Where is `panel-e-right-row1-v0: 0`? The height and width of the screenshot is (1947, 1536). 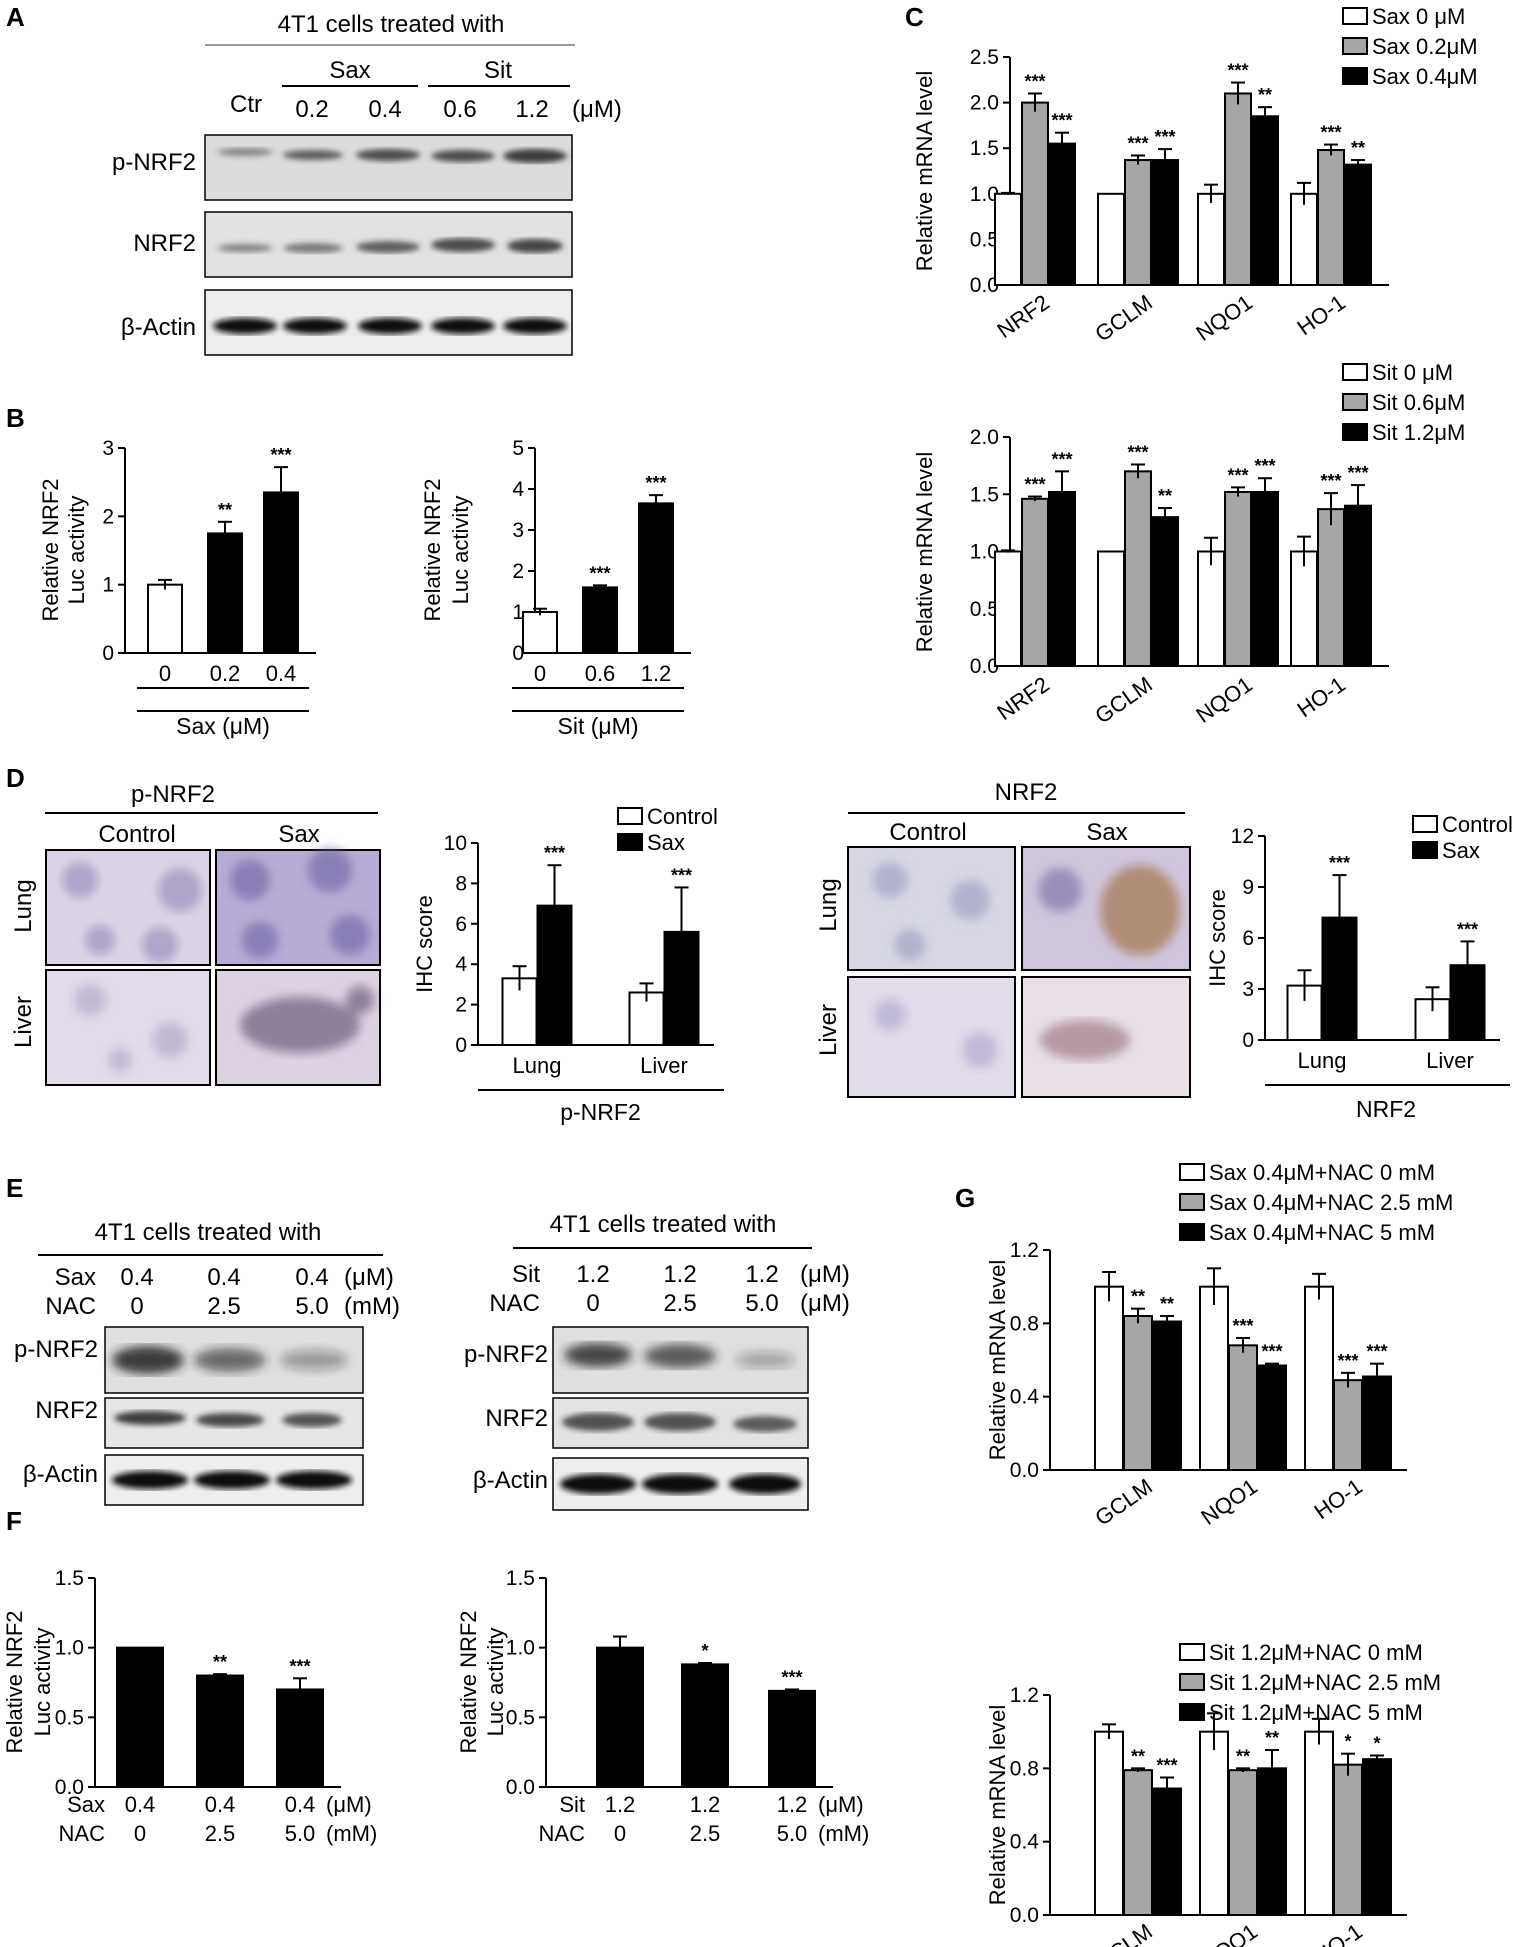 panel-e-right-row1-v0: 0 is located at coordinates (592, 1303).